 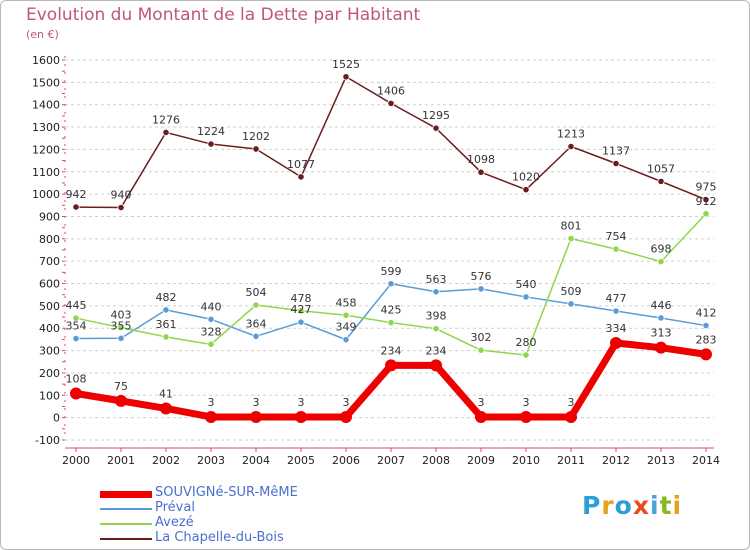 I want to click on data-label: 403, so click(x=121, y=315).